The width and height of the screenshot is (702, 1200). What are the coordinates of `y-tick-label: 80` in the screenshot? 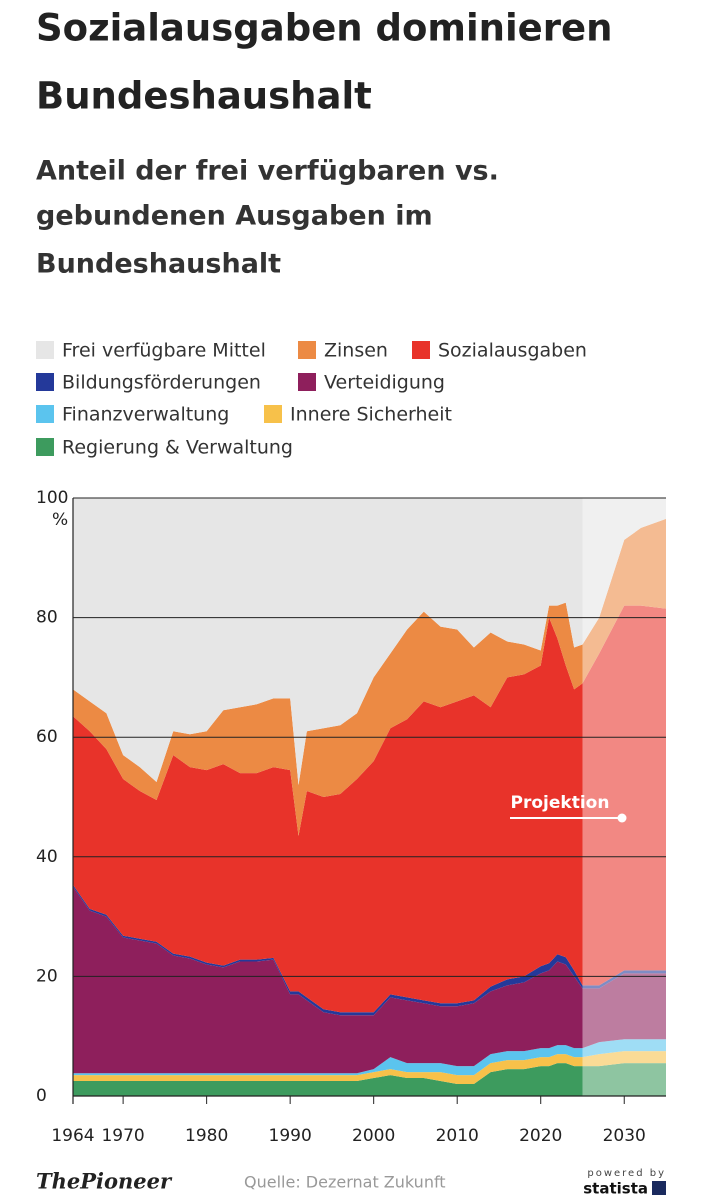 It's located at (47, 618).